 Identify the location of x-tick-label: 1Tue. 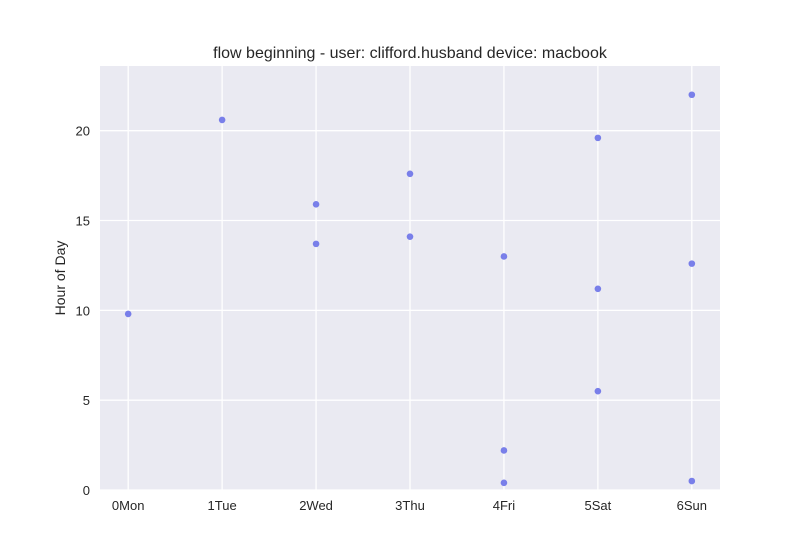
(222, 505).